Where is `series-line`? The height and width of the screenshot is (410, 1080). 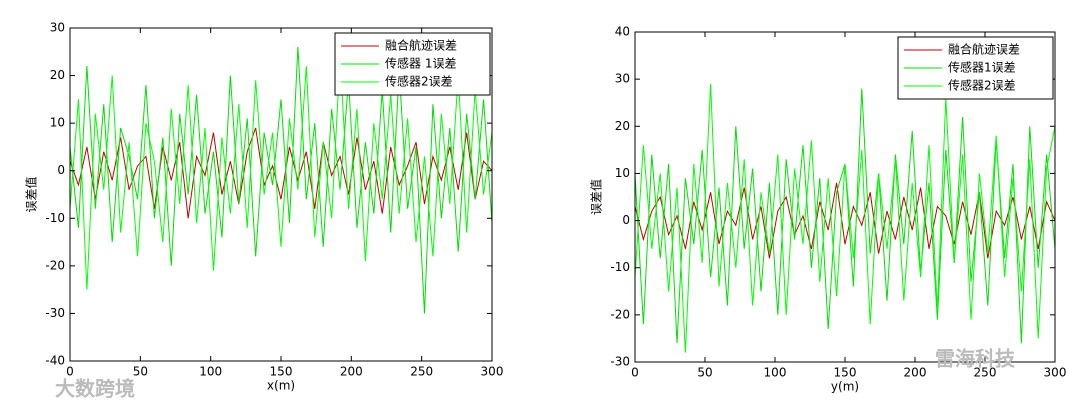 series-line is located at coordinates (845, 220).